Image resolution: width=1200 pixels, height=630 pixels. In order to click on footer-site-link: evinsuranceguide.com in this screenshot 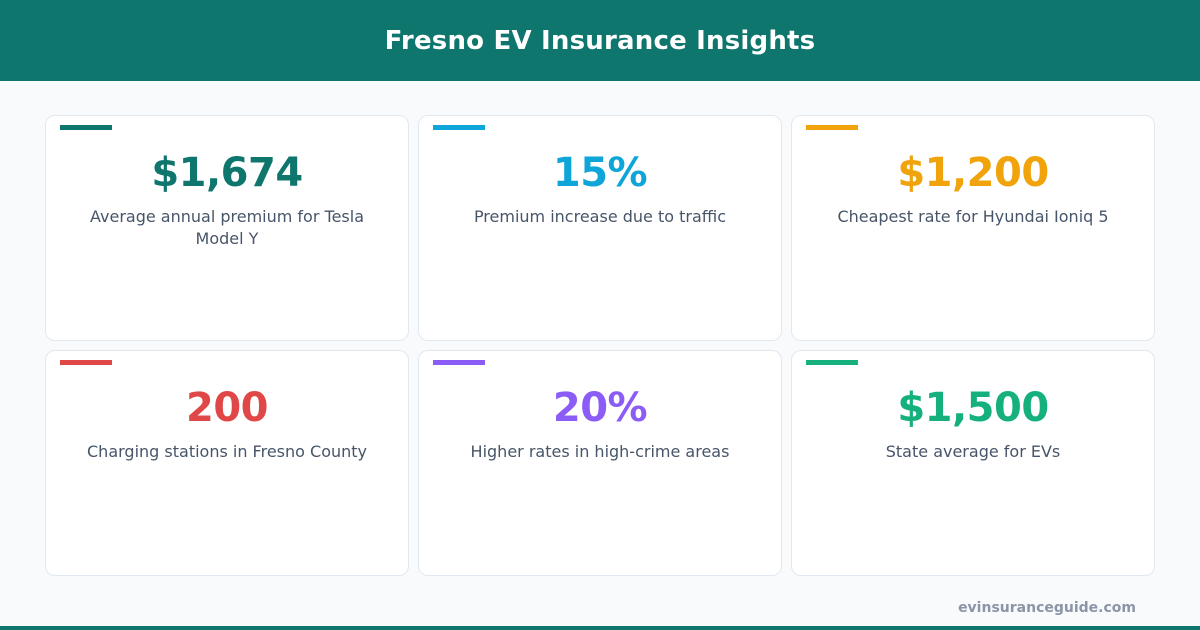, I will do `click(1047, 608)`.